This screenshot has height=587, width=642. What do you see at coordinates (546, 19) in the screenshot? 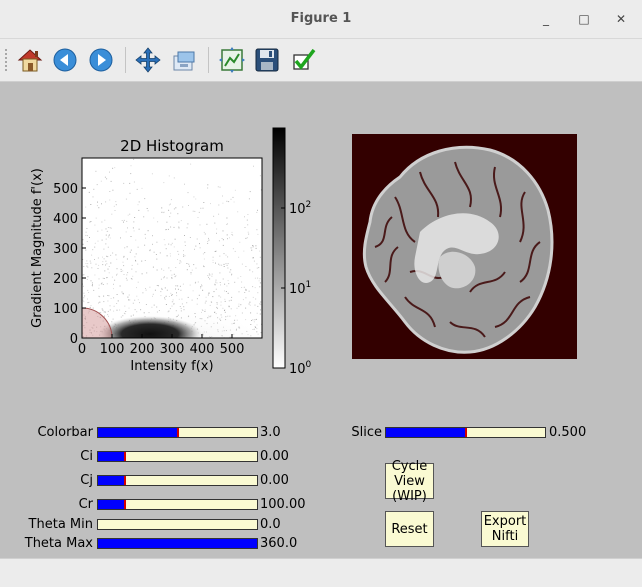
I see `minimize-button: _` at bounding box center [546, 19].